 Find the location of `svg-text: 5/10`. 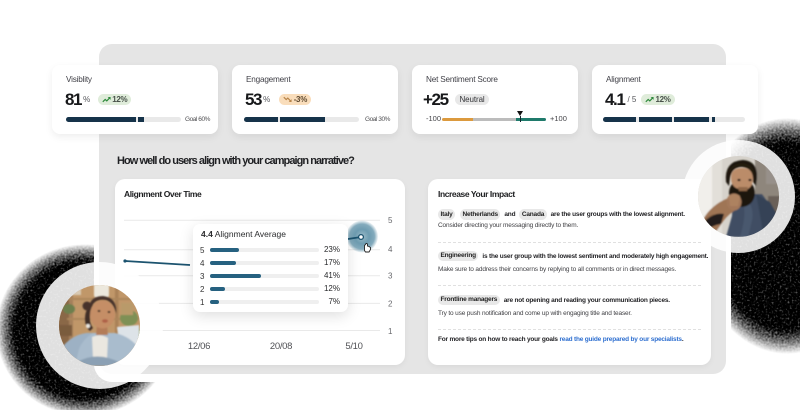

svg-text: 5/10 is located at coordinates (353, 346).